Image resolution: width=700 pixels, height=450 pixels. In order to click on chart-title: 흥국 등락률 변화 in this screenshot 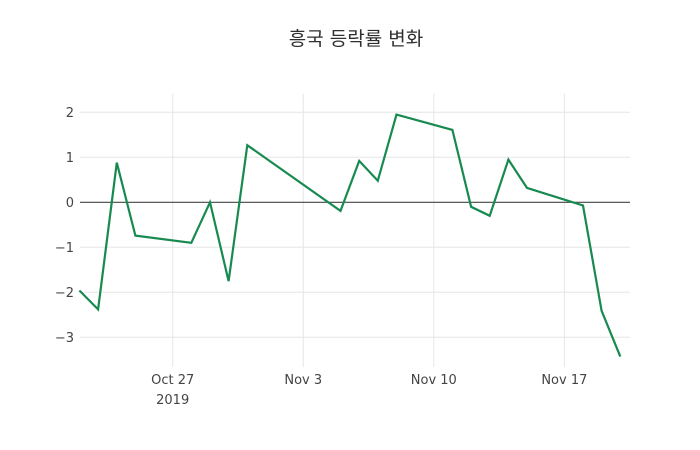, I will do `click(356, 39)`.